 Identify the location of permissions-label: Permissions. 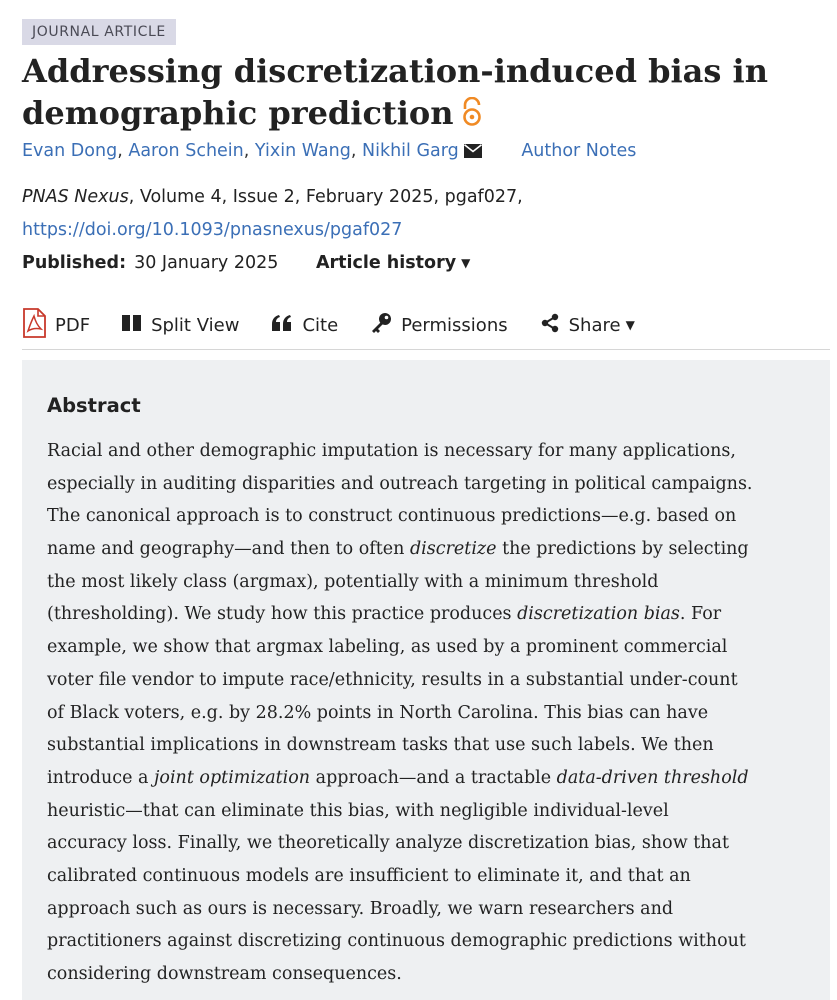
(454, 325).